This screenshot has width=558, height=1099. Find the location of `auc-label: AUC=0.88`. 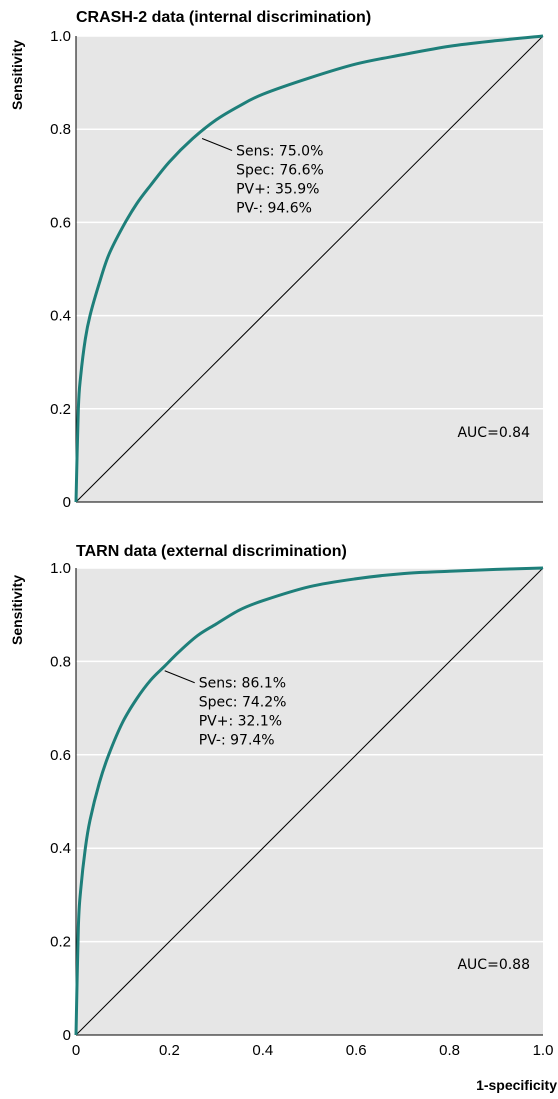

auc-label: AUC=0.88 is located at coordinates (493, 965).